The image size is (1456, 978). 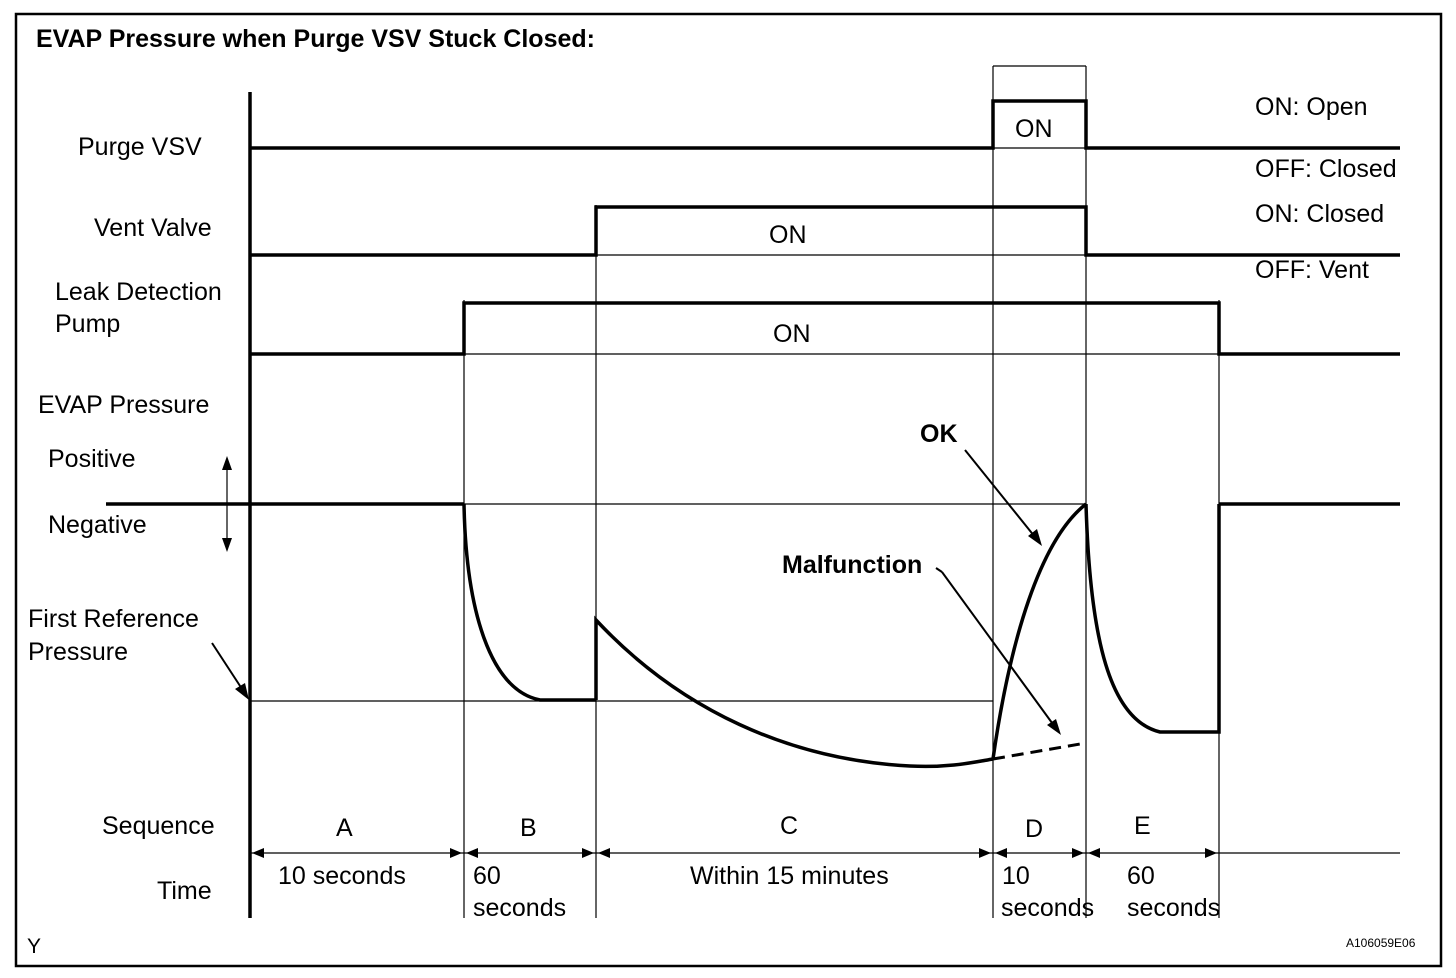 What do you see at coordinates (528, 828) in the screenshot?
I see `sequence-b: B` at bounding box center [528, 828].